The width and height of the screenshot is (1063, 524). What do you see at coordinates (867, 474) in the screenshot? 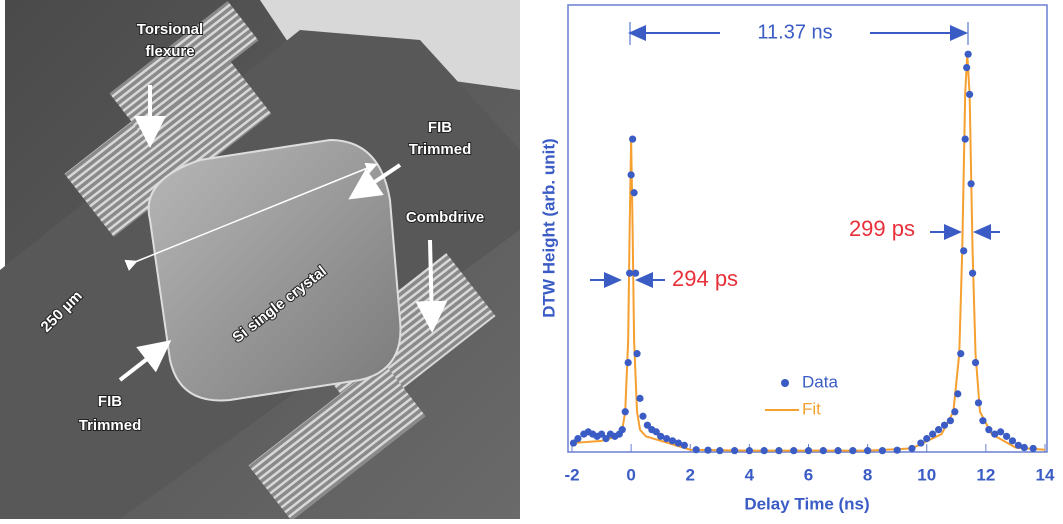
I see `x-tick-label: 8` at bounding box center [867, 474].